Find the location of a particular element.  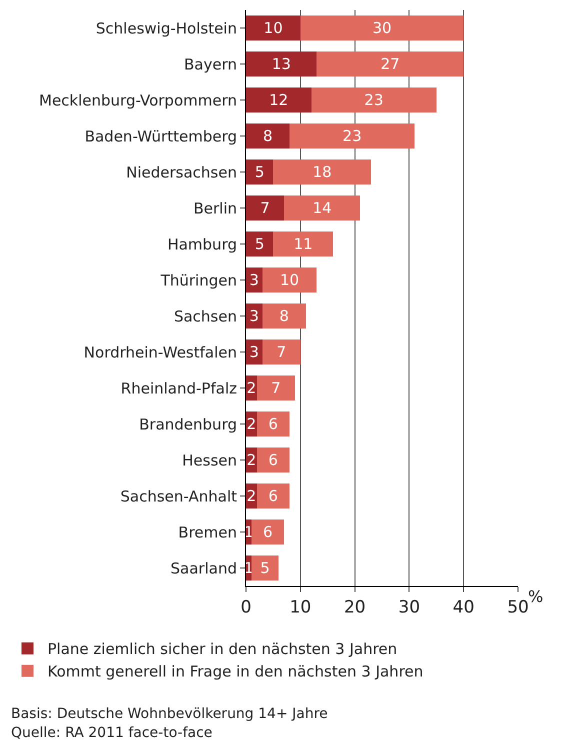

y-tick-label: Brandenburg is located at coordinates (188, 424).